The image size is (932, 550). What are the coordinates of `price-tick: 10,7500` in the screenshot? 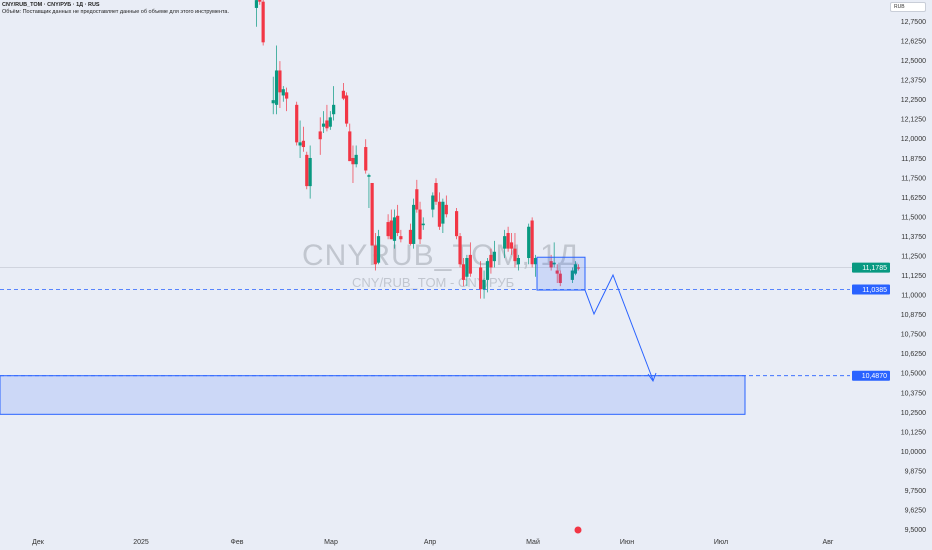 It's located at (913, 335).